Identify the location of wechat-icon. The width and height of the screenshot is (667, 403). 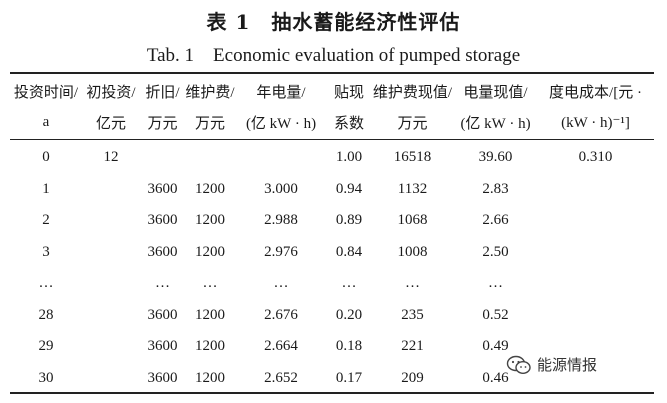
(518, 364).